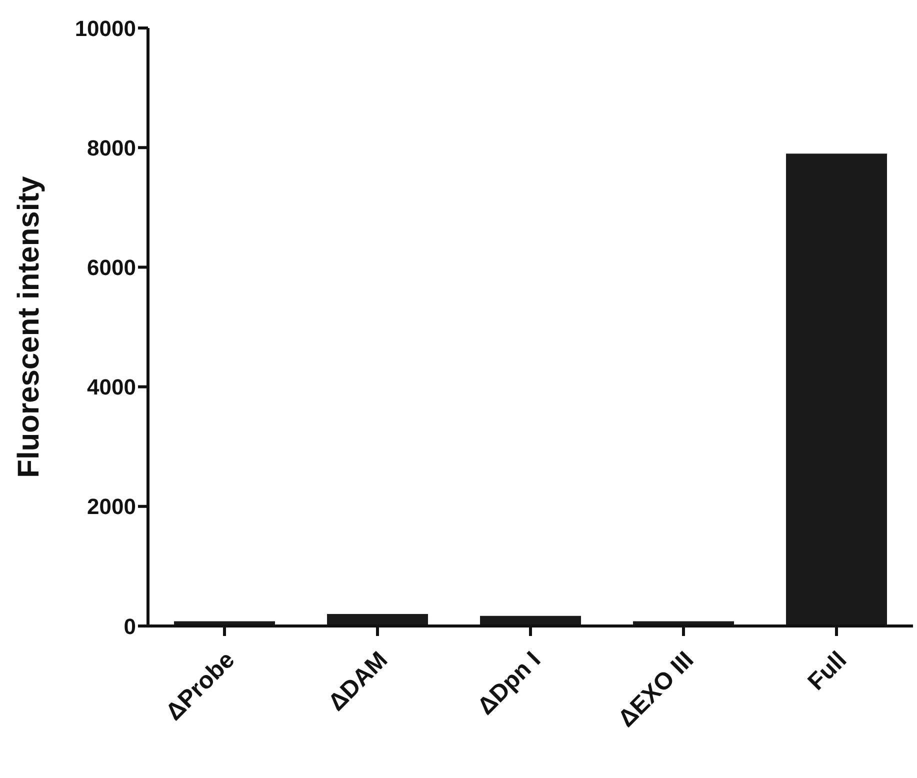  What do you see at coordinates (111, 267) in the screenshot?
I see `y-tick-label: 6000` at bounding box center [111, 267].